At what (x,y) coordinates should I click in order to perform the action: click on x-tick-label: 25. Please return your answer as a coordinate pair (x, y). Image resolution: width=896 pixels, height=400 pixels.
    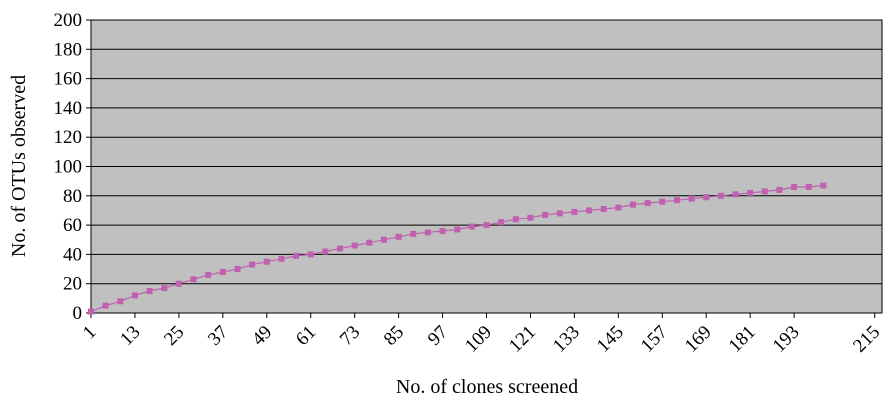
    Looking at the image, I should click on (174, 336).